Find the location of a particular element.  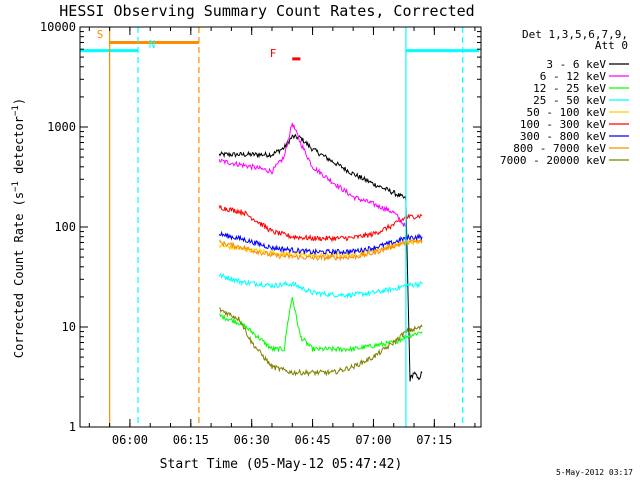

x-tick-label-1: 06:15 is located at coordinates (191, 440).